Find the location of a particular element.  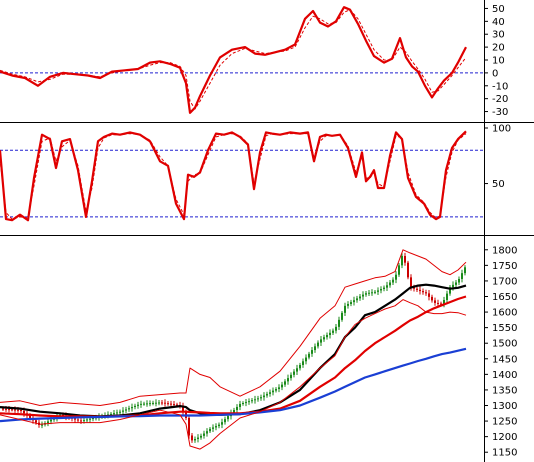

y-tick-label: 100 is located at coordinates (501, 129).